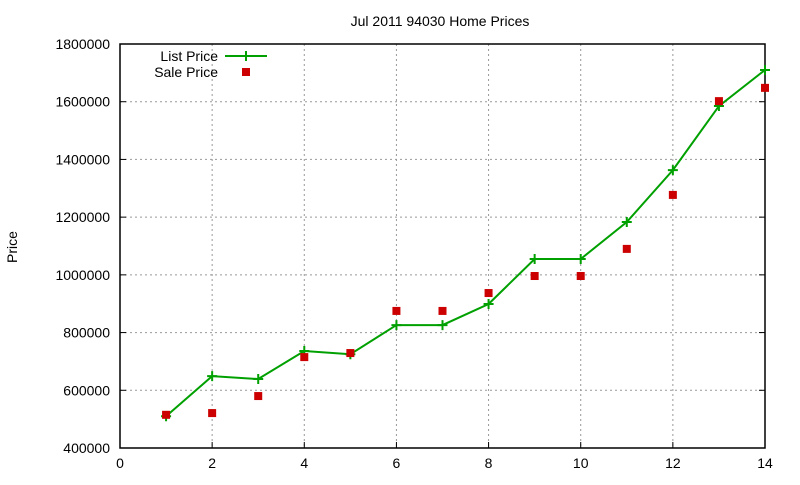 The image size is (800, 485). What do you see at coordinates (673, 463) in the screenshot?
I see `x-tick-label: 12` at bounding box center [673, 463].